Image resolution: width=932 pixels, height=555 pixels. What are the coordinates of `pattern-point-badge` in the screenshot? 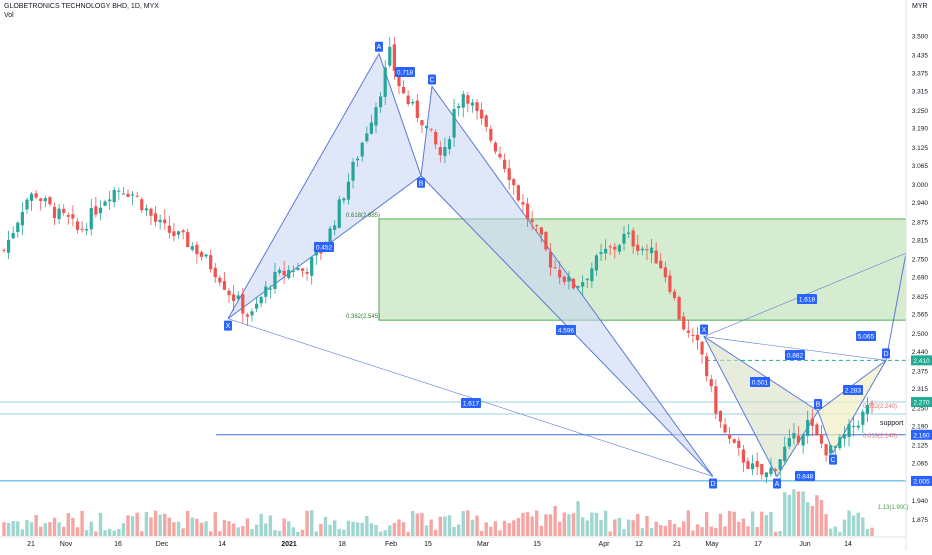 It's located at (421, 182).